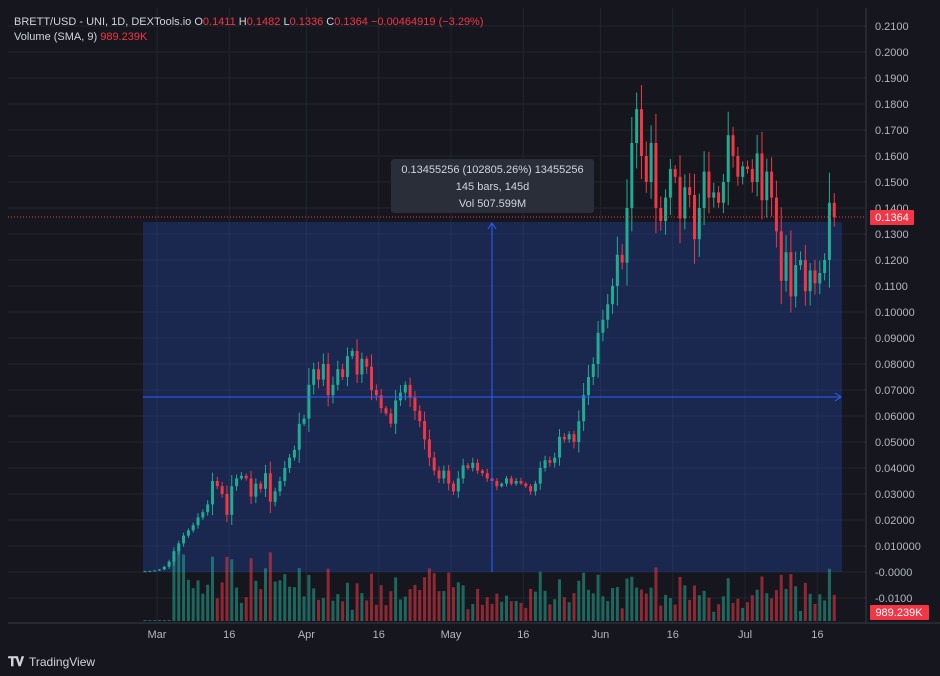 The image size is (940, 676). What do you see at coordinates (892, 217) in the screenshot?
I see `last-price-tag: 0.1364` at bounding box center [892, 217].